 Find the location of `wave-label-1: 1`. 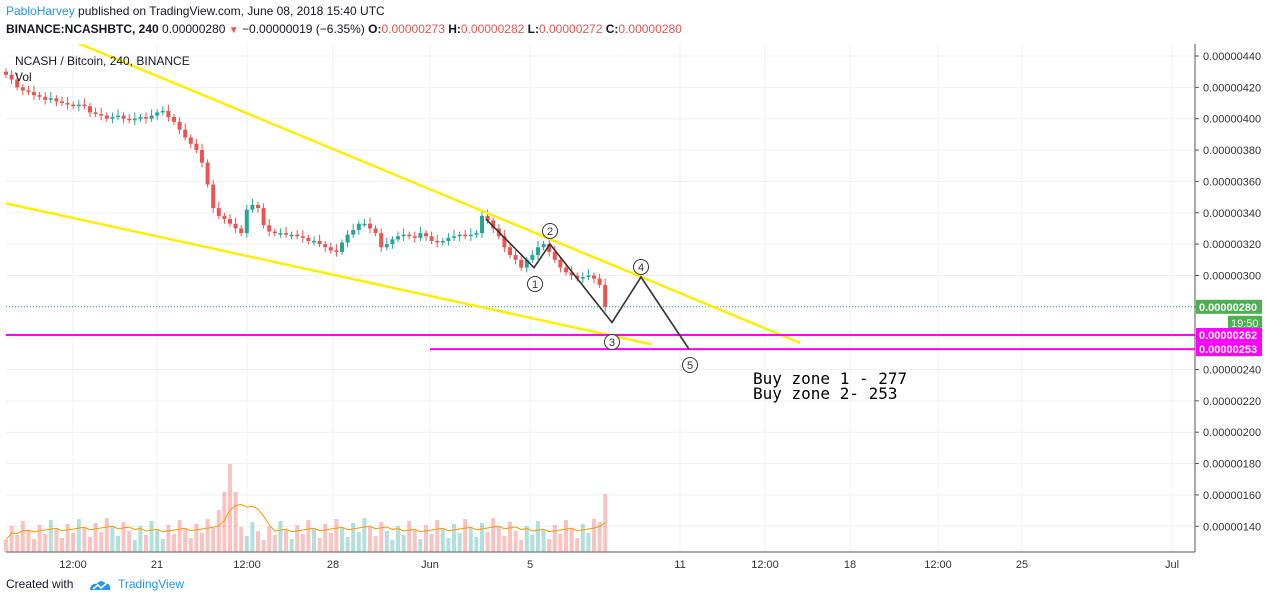

wave-label-1: 1 is located at coordinates (535, 285).